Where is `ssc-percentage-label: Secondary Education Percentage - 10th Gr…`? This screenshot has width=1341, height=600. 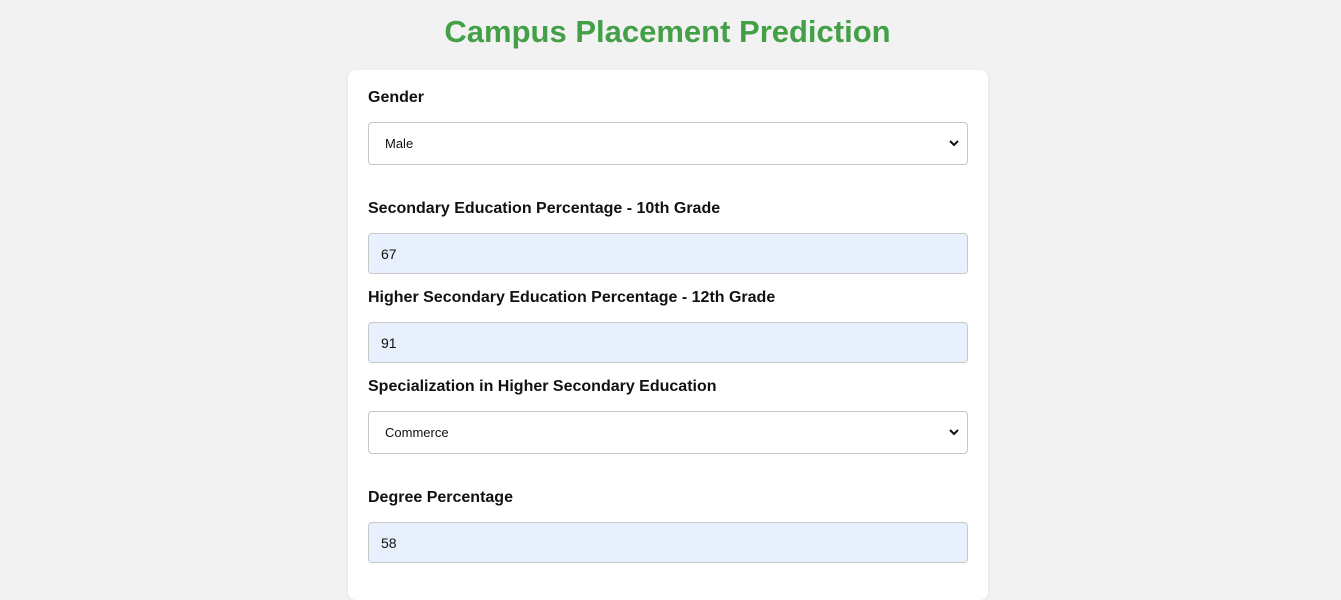 ssc-percentage-label: Secondary Education Percentage - 10th Gr… is located at coordinates (544, 208).